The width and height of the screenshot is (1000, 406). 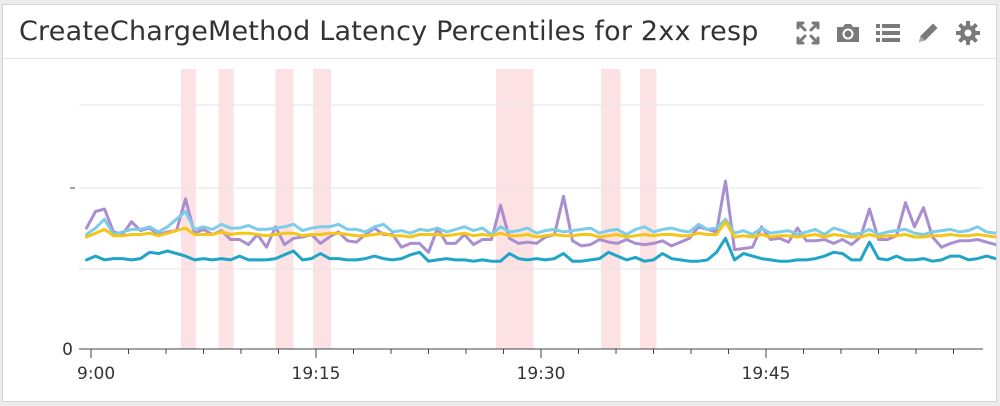 What do you see at coordinates (316, 374) in the screenshot?
I see `x-tick-label: 19:15` at bounding box center [316, 374].